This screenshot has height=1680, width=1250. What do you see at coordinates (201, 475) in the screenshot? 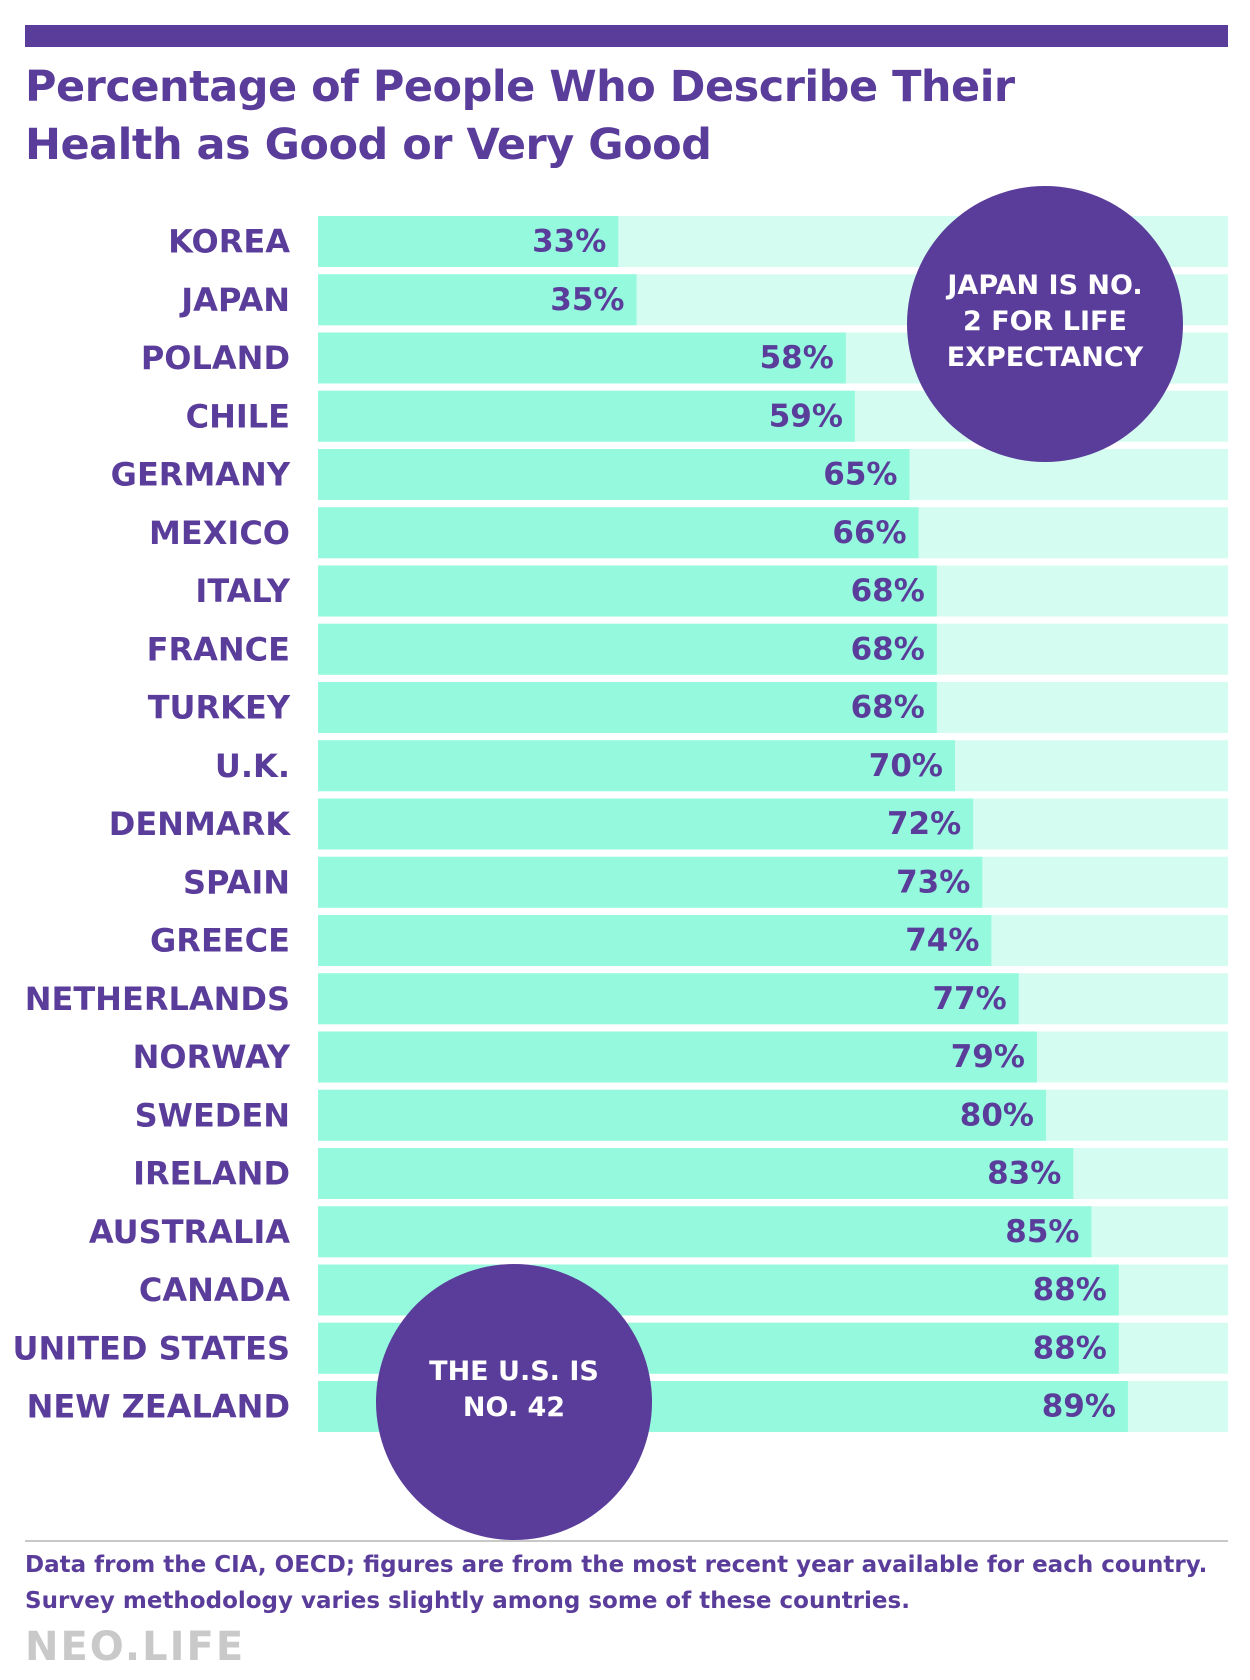
I see `category-label: GERMANY` at bounding box center [201, 475].